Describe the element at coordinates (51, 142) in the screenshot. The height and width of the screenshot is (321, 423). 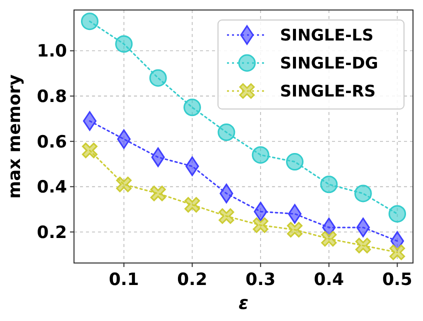
I see `y-tick-label: 0.6` at that location.